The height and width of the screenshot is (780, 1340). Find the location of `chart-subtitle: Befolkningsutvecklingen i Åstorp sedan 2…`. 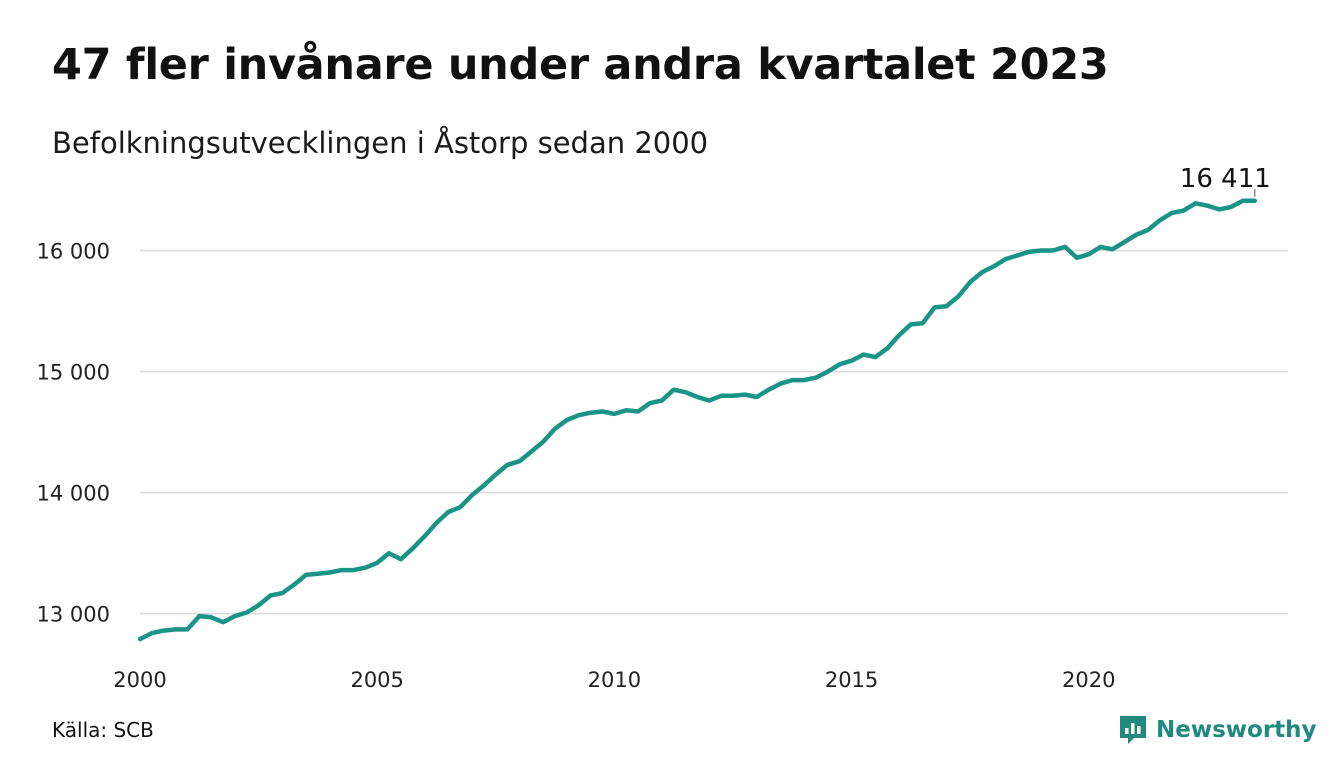

chart-subtitle: Befolkningsutvecklingen i Åstorp sedan 2… is located at coordinates (380, 143).